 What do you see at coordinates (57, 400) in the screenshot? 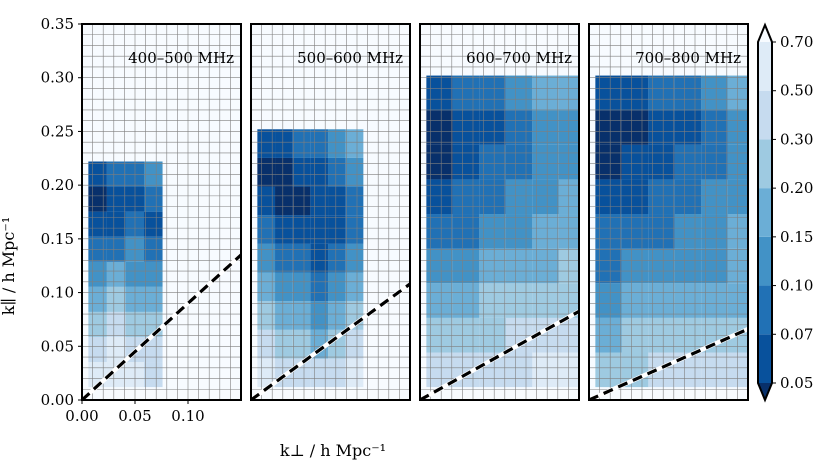
I see `y-tick-label: 0.00` at bounding box center [57, 400].